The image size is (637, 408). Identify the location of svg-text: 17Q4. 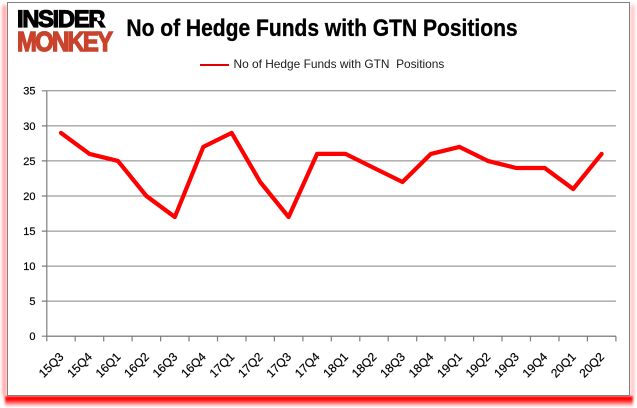
(307, 364).